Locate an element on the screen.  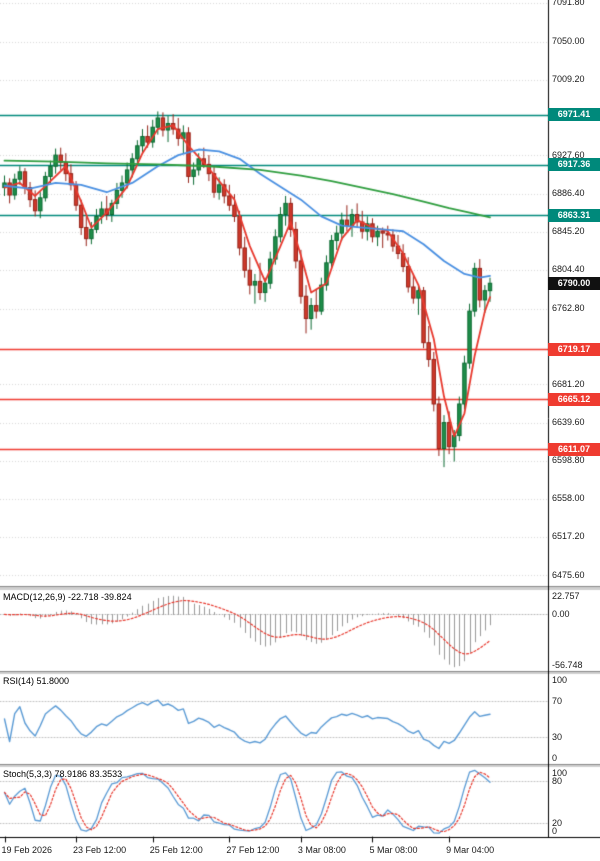
stoch-indicator-label: Stoch(5,3,3) 78.9186 83.3533 is located at coordinates (63, 774).